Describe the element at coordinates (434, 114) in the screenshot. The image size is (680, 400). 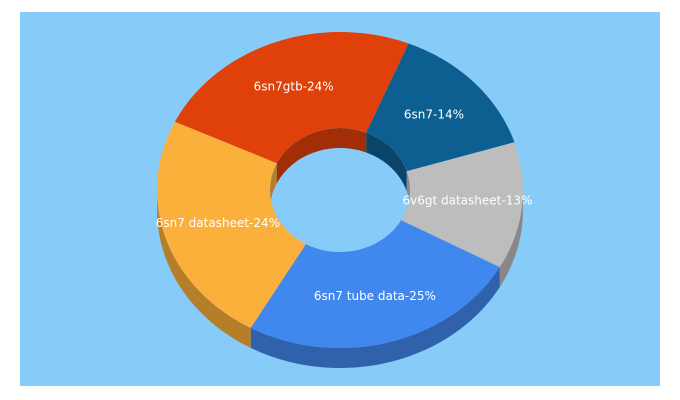
I see `slice-label: 6sn7-14%` at that location.